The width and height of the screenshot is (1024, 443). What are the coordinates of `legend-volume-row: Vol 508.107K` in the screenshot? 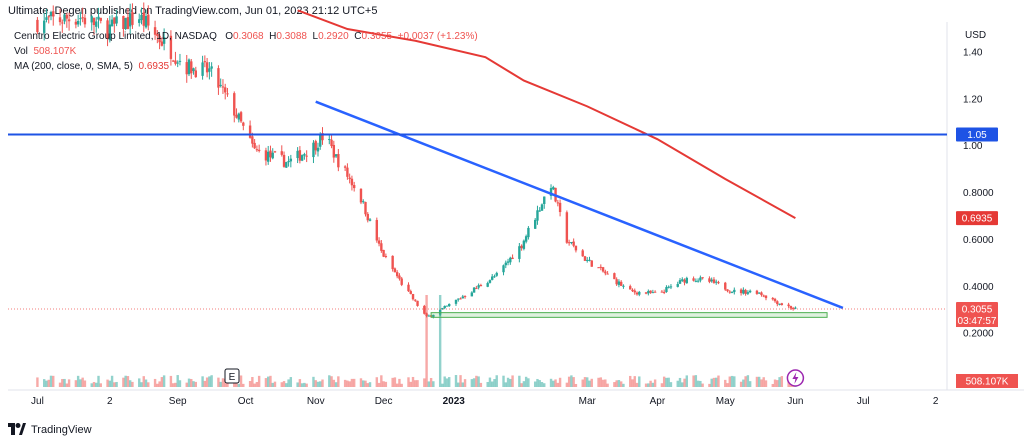 It's located at (246, 51).